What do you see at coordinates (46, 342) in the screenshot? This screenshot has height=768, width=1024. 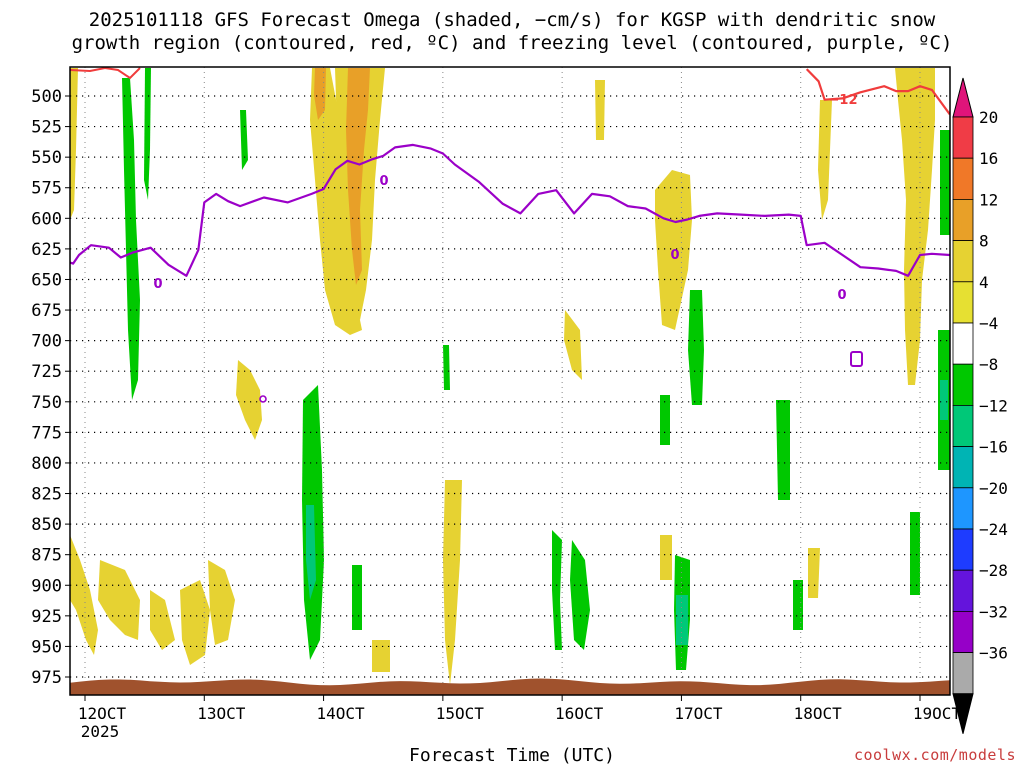 I see `y-tick-label: 700` at bounding box center [46, 342].